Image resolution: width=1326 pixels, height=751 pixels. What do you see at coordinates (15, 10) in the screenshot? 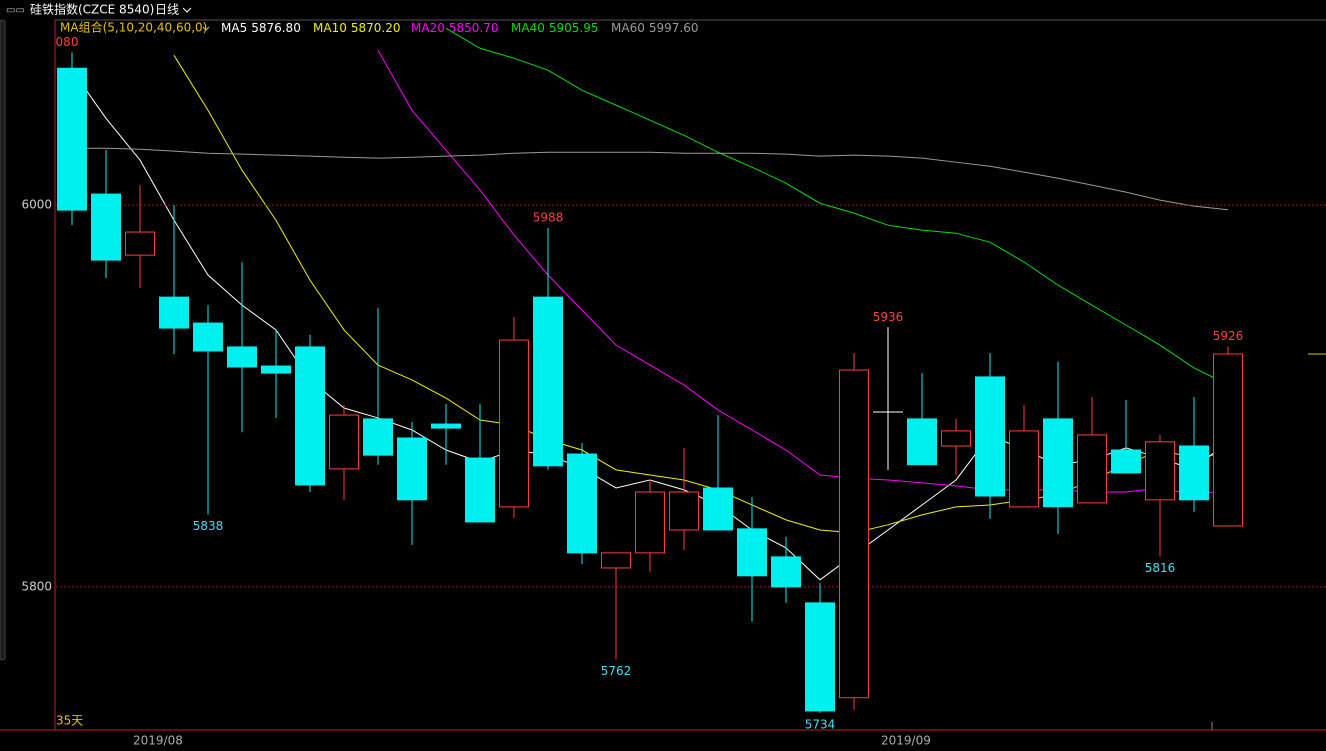
I see `window-icon: ▭▭` at bounding box center [15, 10].